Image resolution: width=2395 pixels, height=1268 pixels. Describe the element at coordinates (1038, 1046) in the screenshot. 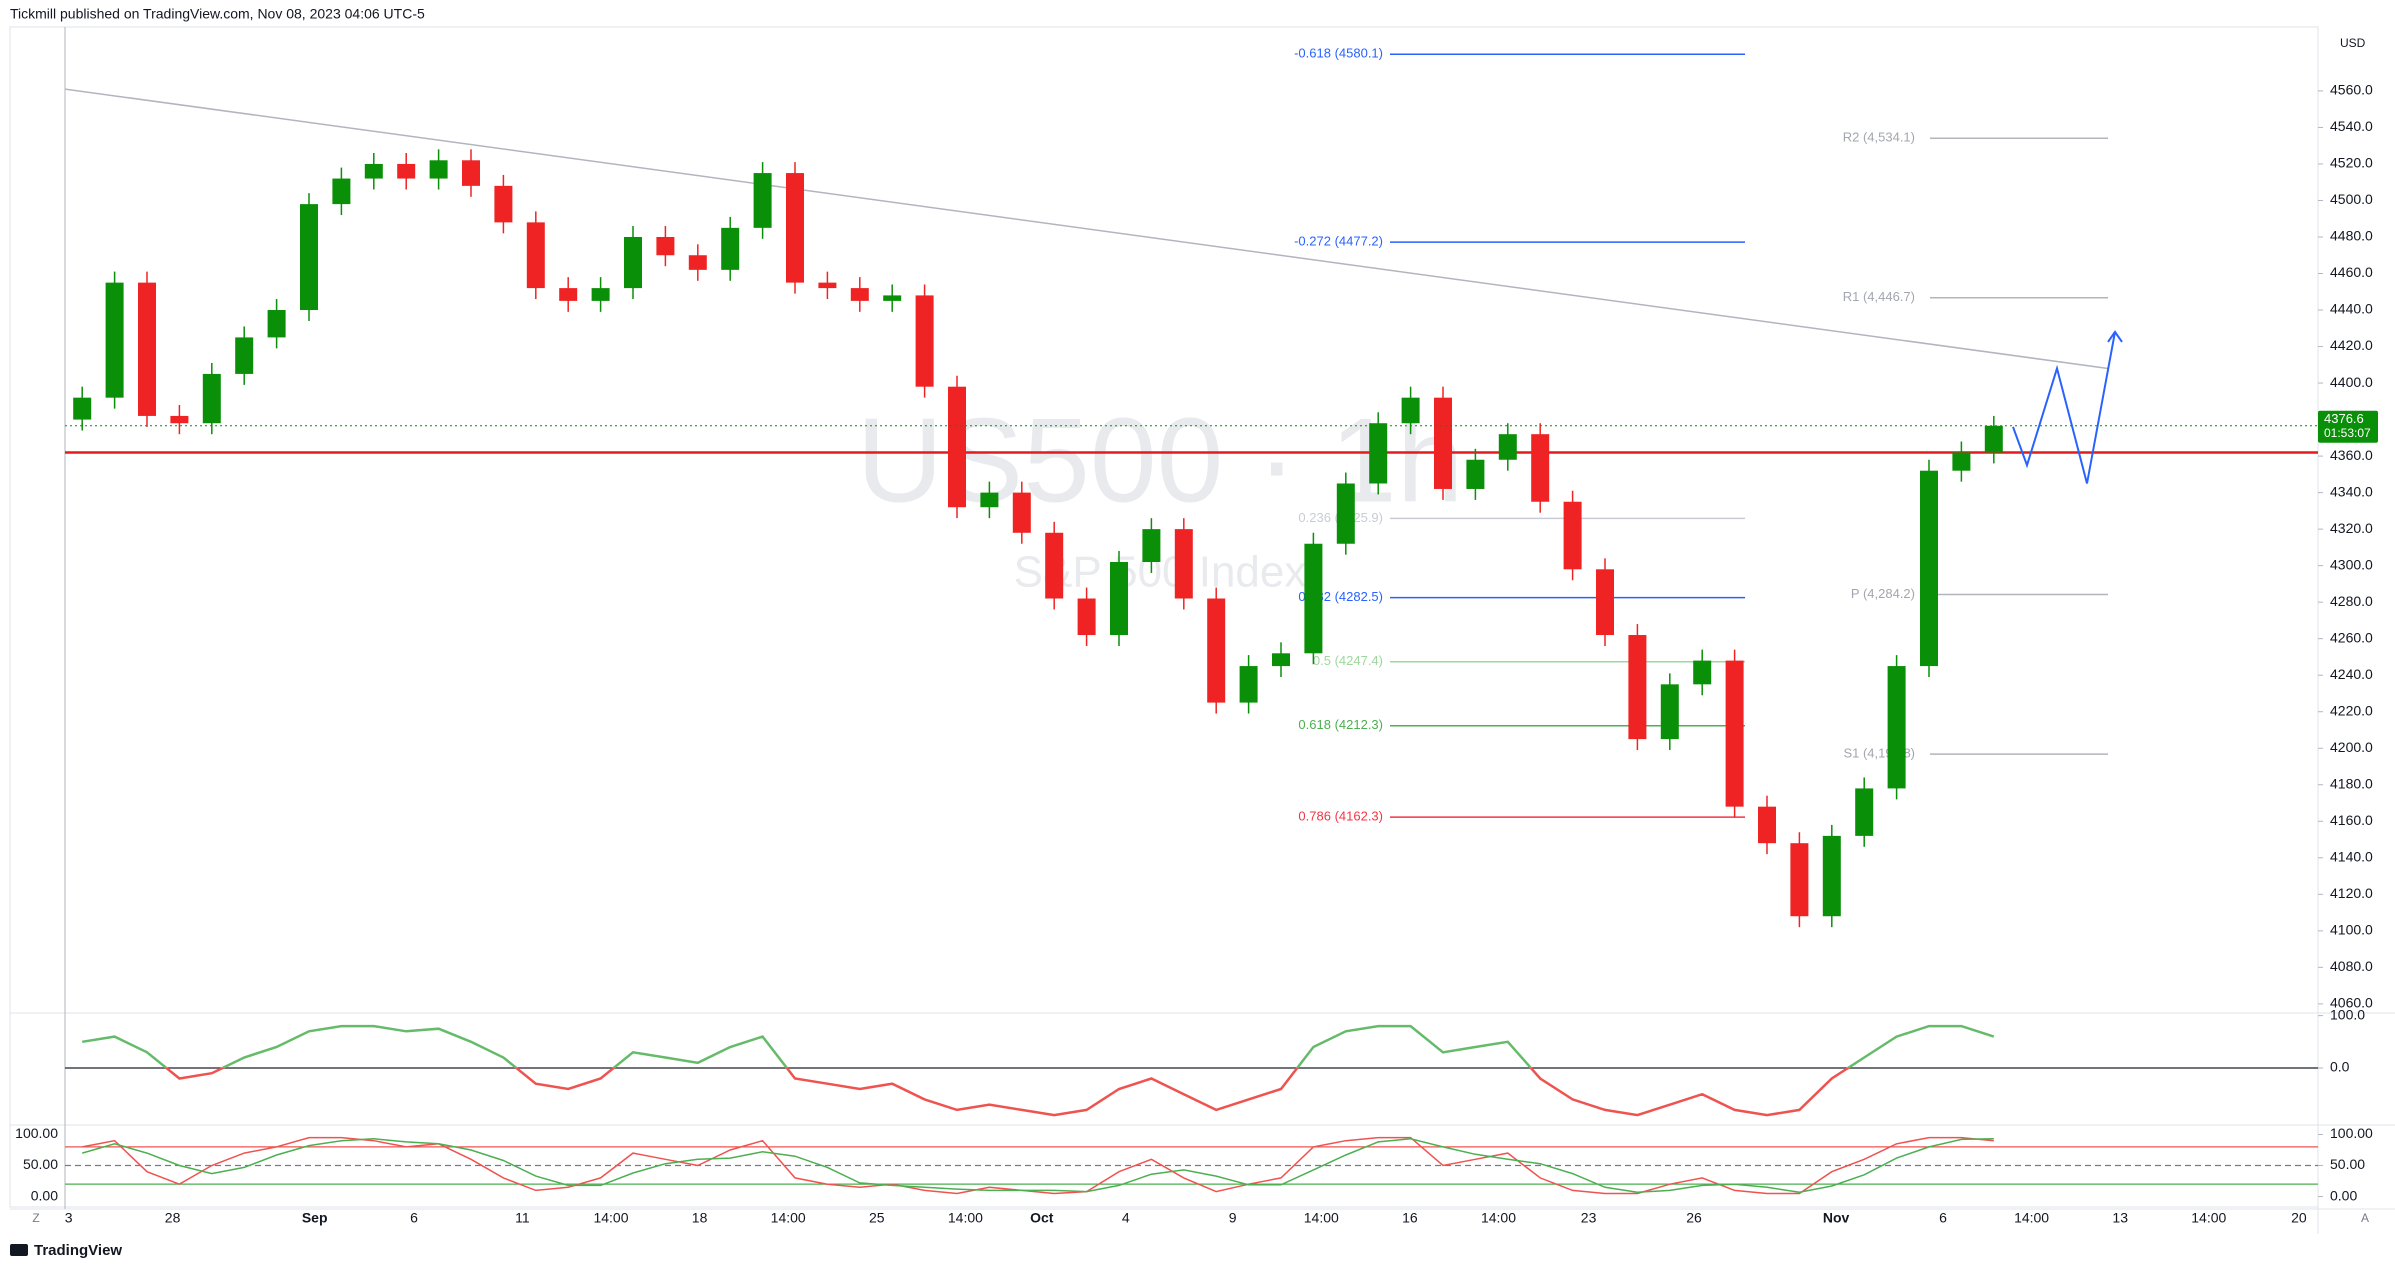

I see `oscillator-line-above` at that location.